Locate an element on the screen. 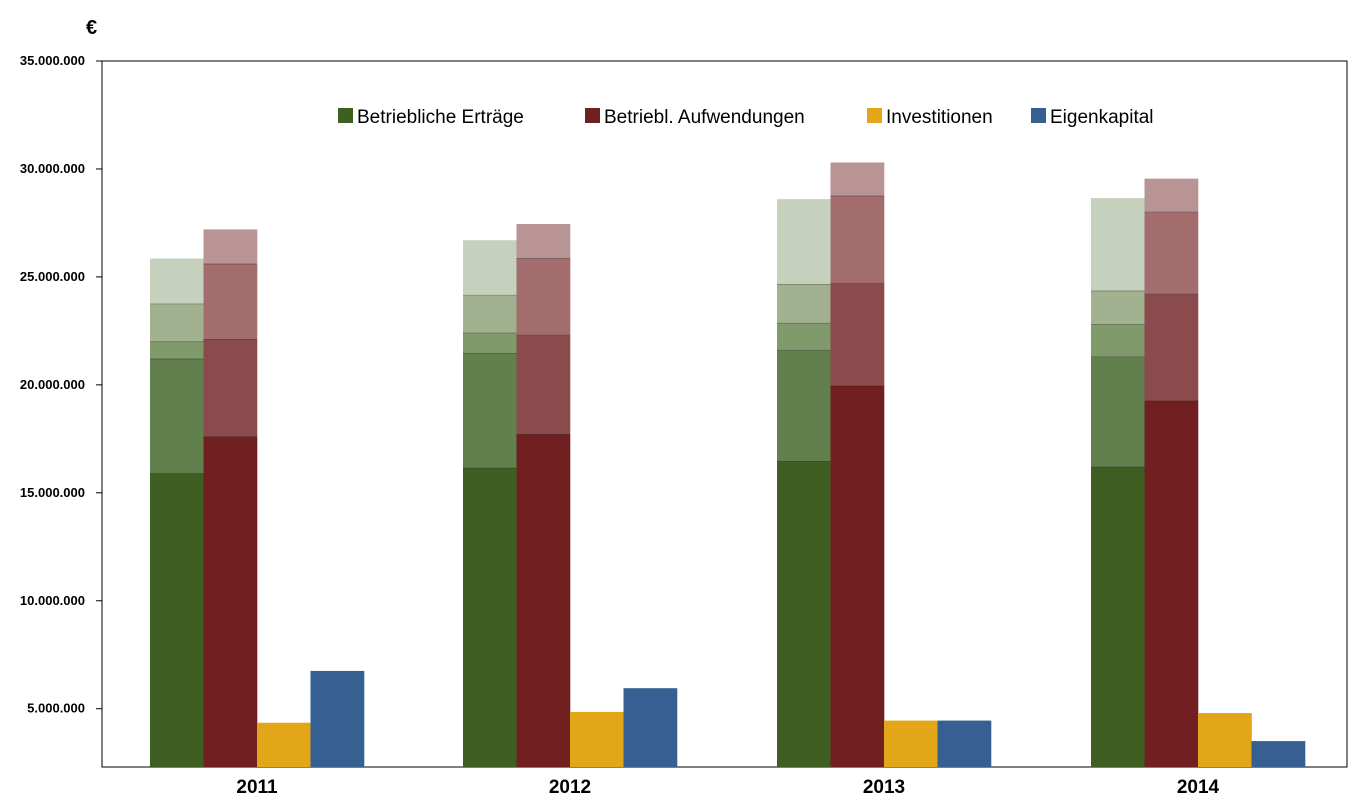  legend-label: Betriebliche Erträge is located at coordinates (440, 117).